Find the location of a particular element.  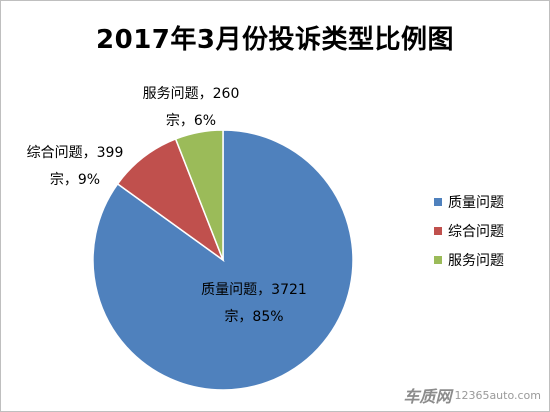

legend-item-quality: 质量问题 is located at coordinates (469, 201).